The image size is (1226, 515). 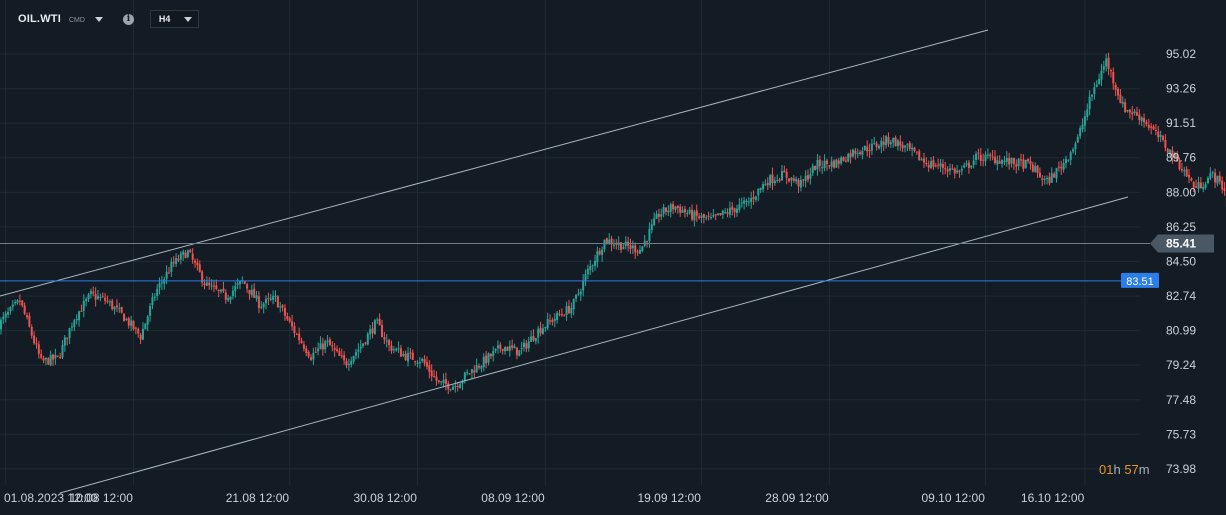 I want to click on time-tick-label: 21.08 12:00, so click(x=258, y=498).